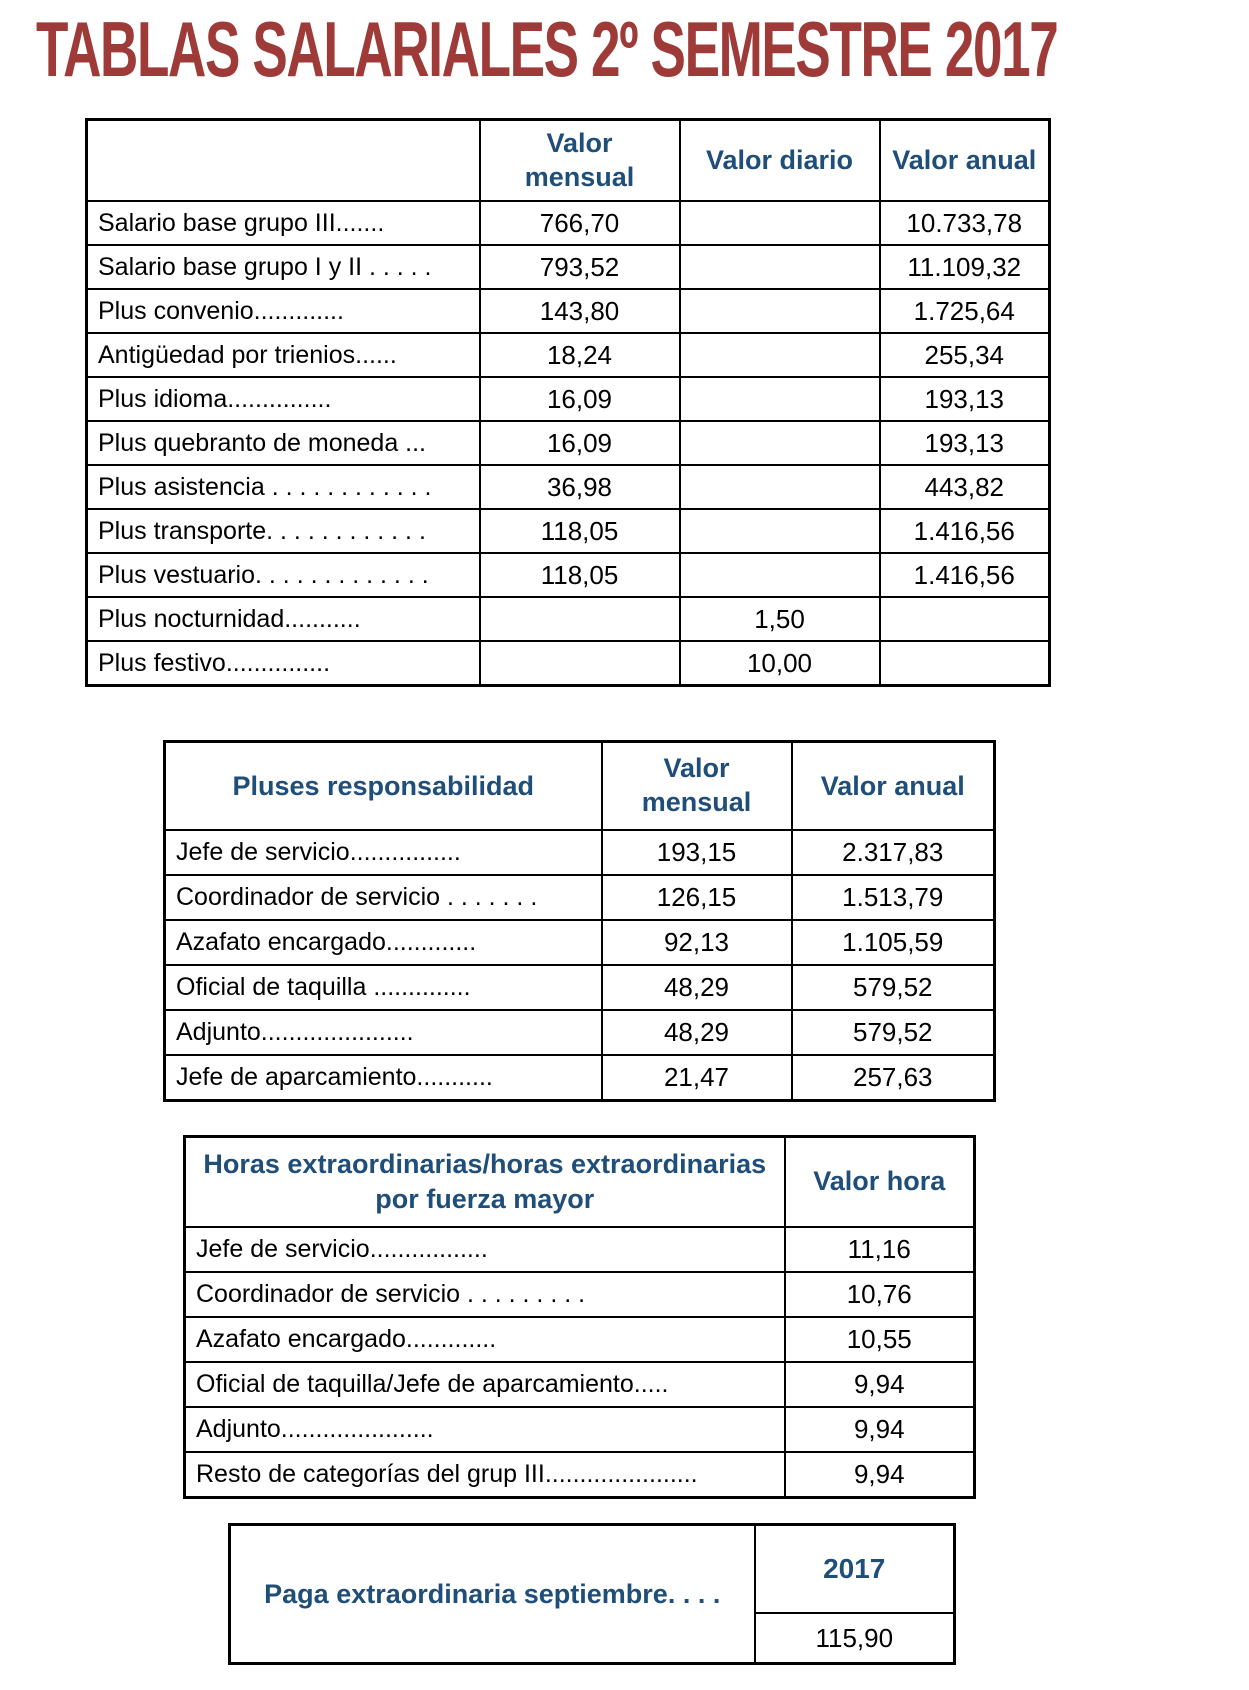 This screenshot has width=1249, height=1690. What do you see at coordinates (579, 311) in the screenshot?
I see `valor-mensual-cell: 143,80` at bounding box center [579, 311].